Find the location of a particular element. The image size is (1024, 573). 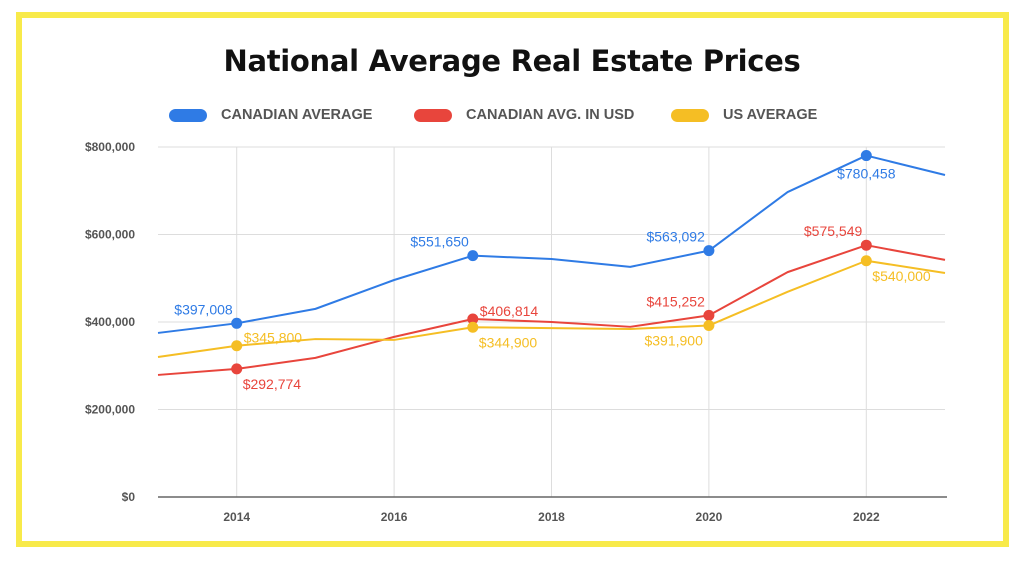

data-label: $344,900 is located at coordinates (508, 342).